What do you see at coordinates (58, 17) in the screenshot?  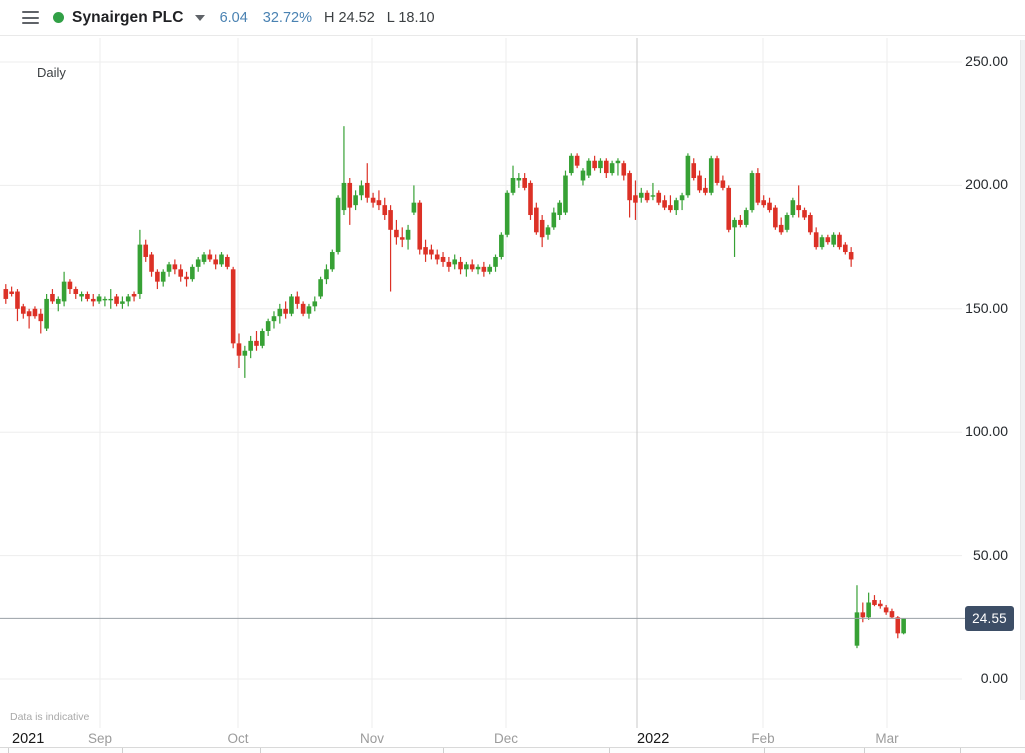 I see `market-open-dot-icon` at bounding box center [58, 17].